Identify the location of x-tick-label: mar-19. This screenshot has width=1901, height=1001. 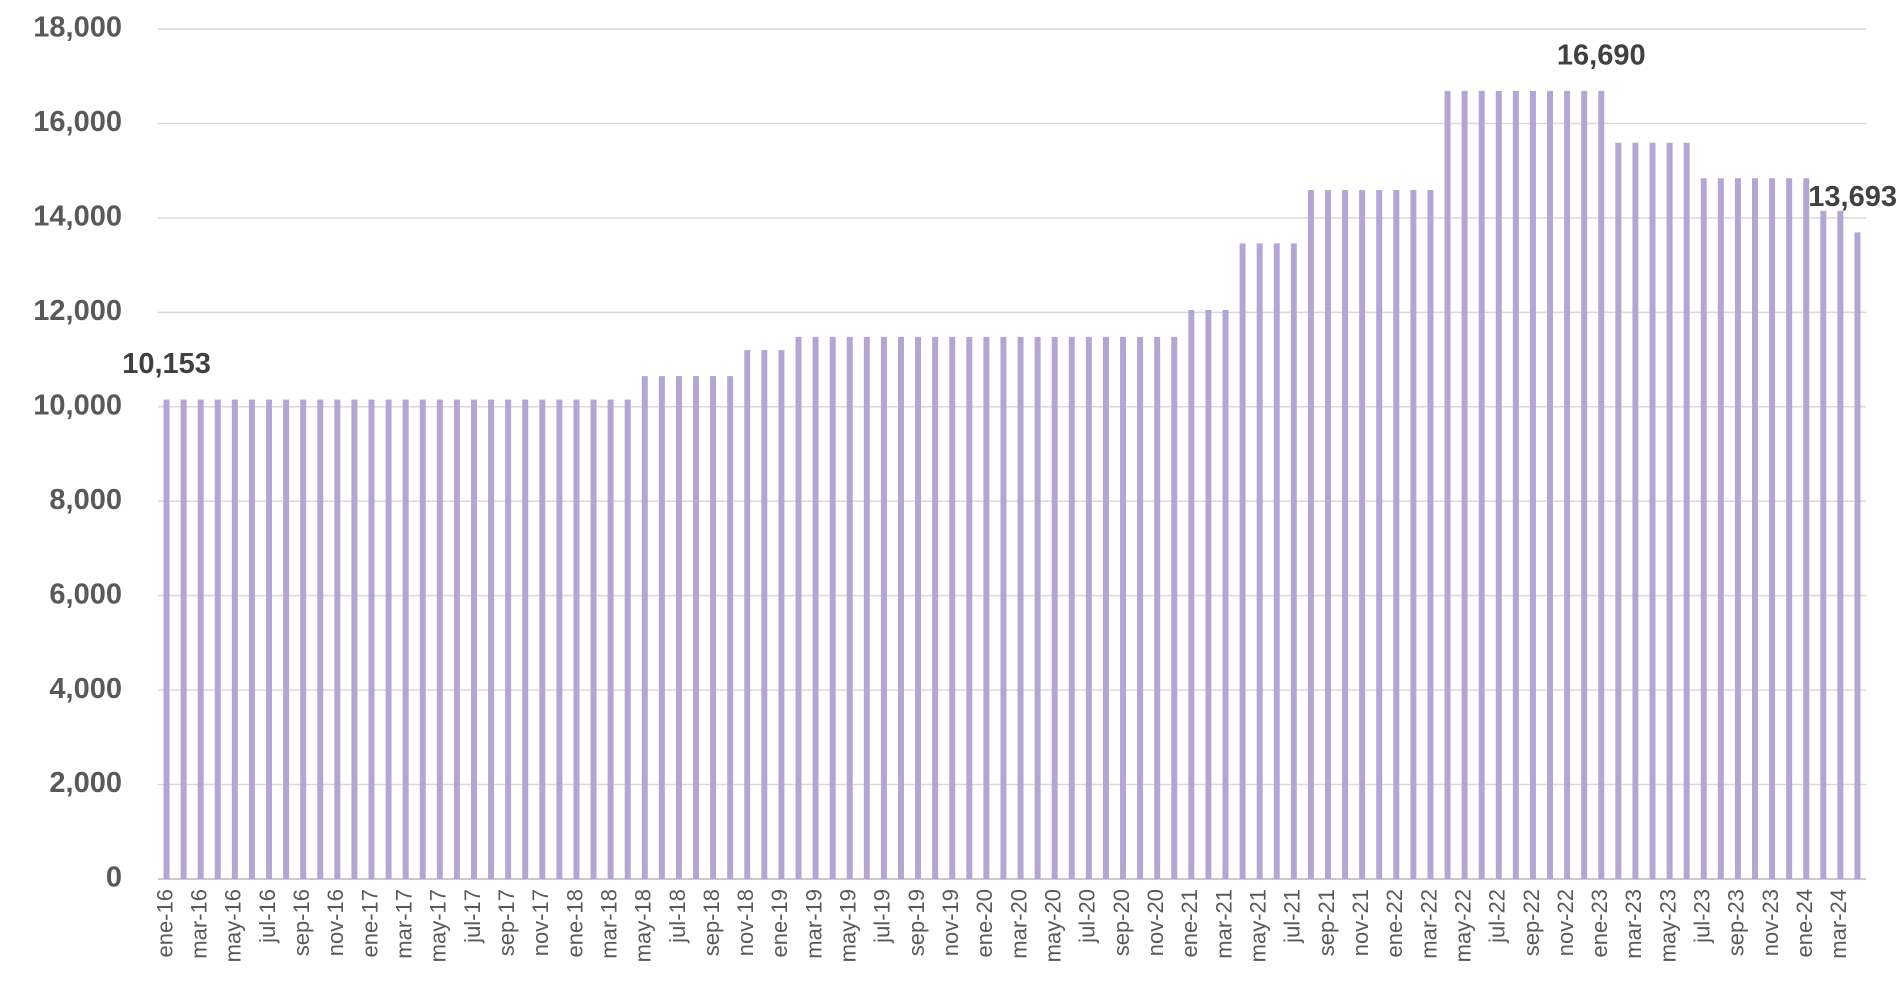
(813, 924).